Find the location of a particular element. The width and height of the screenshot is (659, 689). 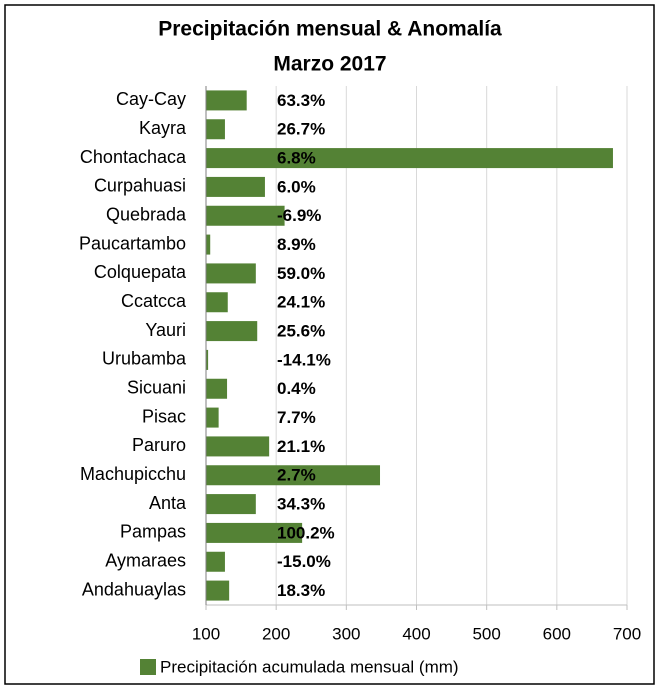

anomaly-label: -14.1% is located at coordinates (304, 359).